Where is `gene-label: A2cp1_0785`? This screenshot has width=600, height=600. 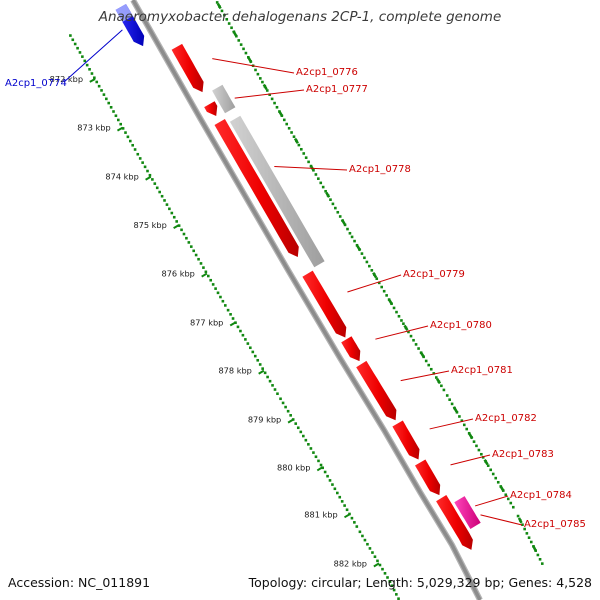
gene-label: A2cp1_0785 is located at coordinates (555, 524).